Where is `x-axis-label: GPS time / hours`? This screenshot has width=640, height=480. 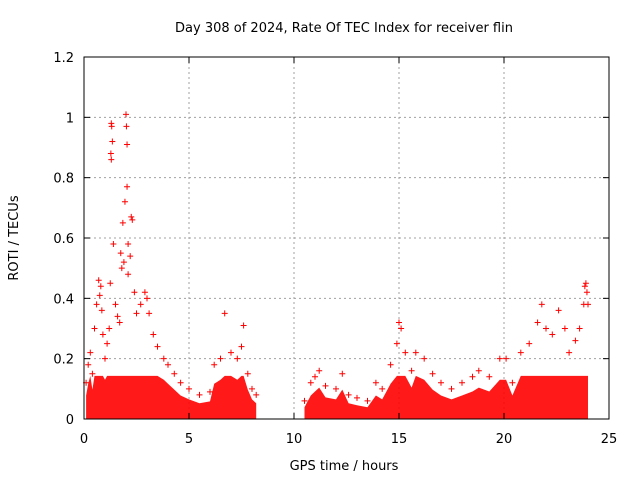 x-axis-label: GPS time / hours is located at coordinates (344, 466).